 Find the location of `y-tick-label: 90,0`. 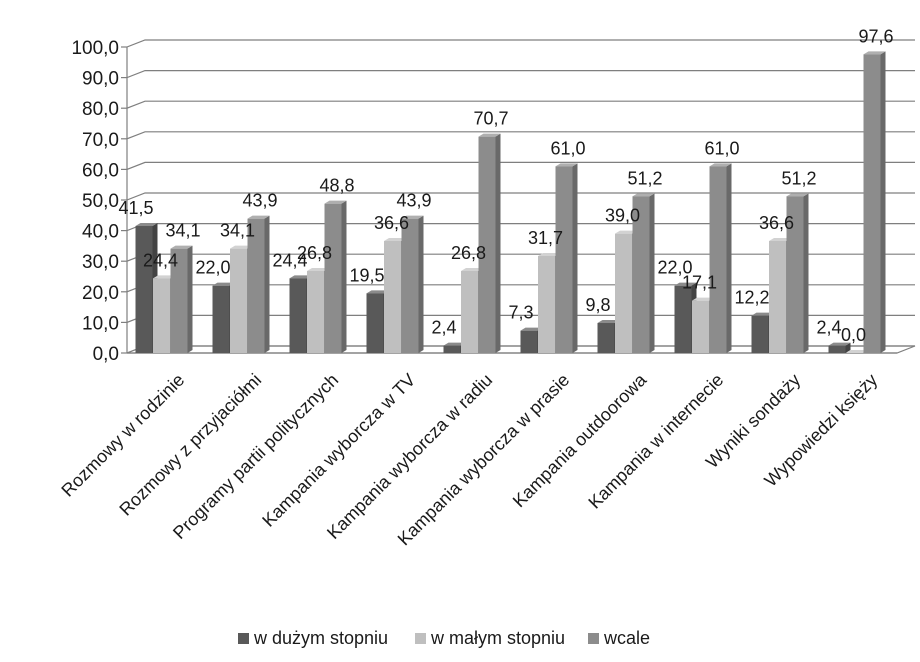

y-tick-label: 90,0 is located at coordinates (100, 79).